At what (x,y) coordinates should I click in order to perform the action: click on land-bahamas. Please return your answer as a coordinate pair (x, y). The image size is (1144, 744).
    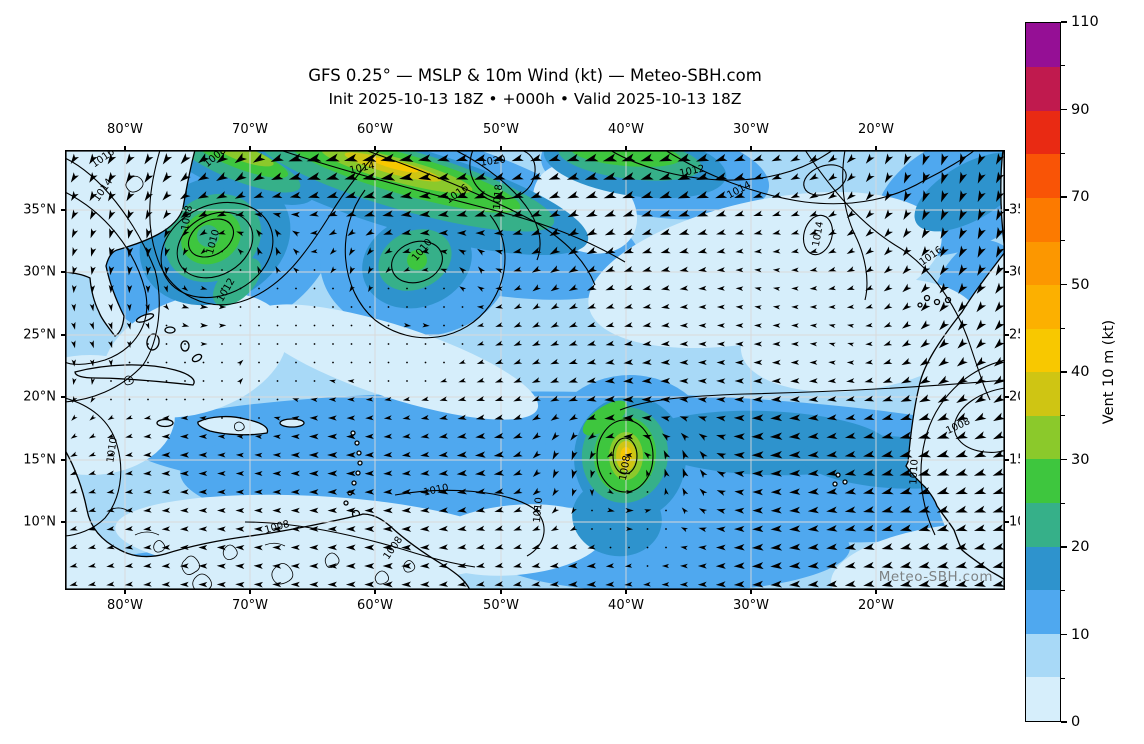
    Looking at the image, I should click on (169, 338).